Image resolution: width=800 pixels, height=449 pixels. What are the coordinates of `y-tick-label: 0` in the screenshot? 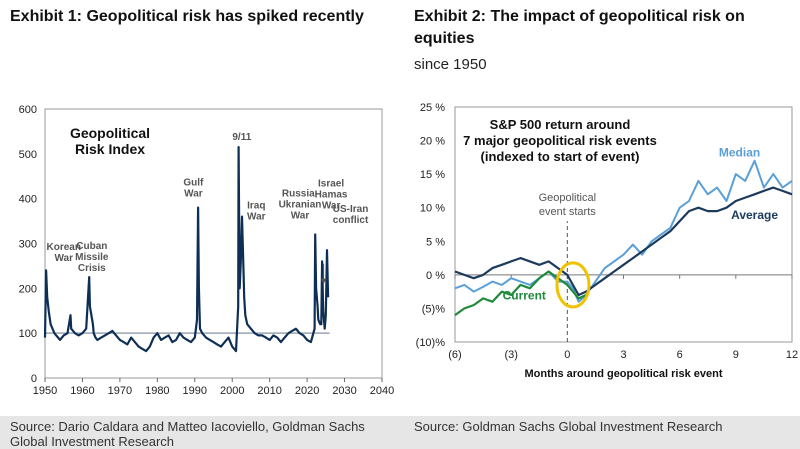 It's located at (34, 379).